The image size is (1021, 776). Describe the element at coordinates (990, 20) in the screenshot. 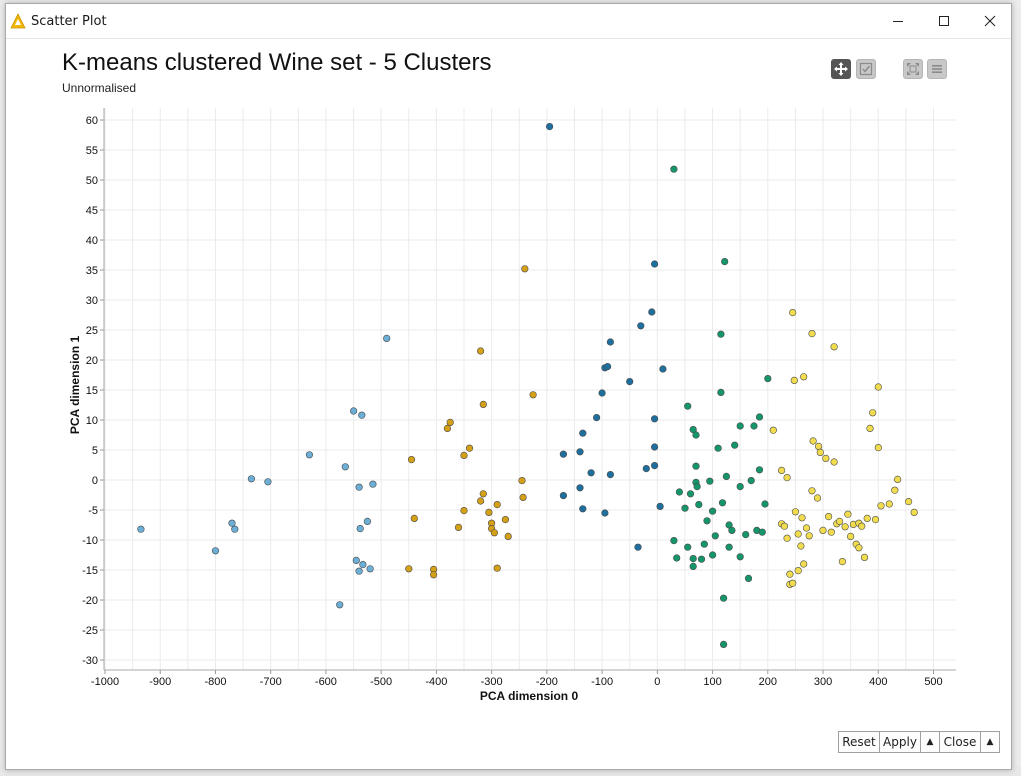

I see `close-window-button` at that location.